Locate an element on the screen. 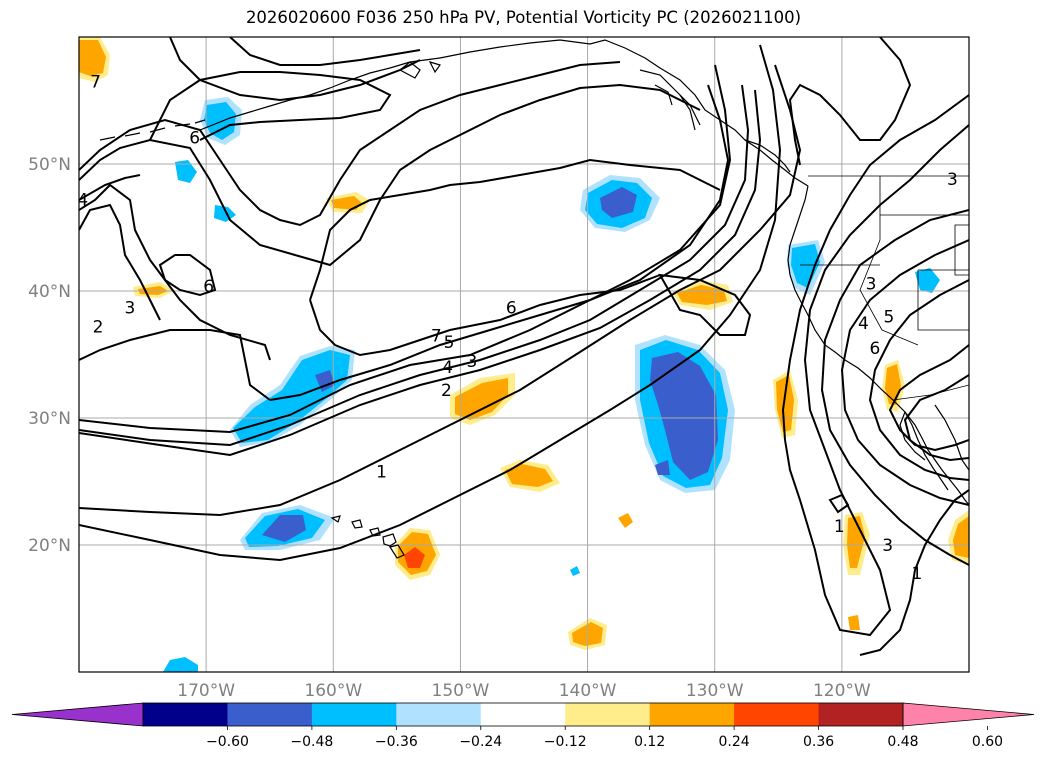 The width and height of the screenshot is (1047, 765). colorbar-tick-label: −0.60 is located at coordinates (227, 742).